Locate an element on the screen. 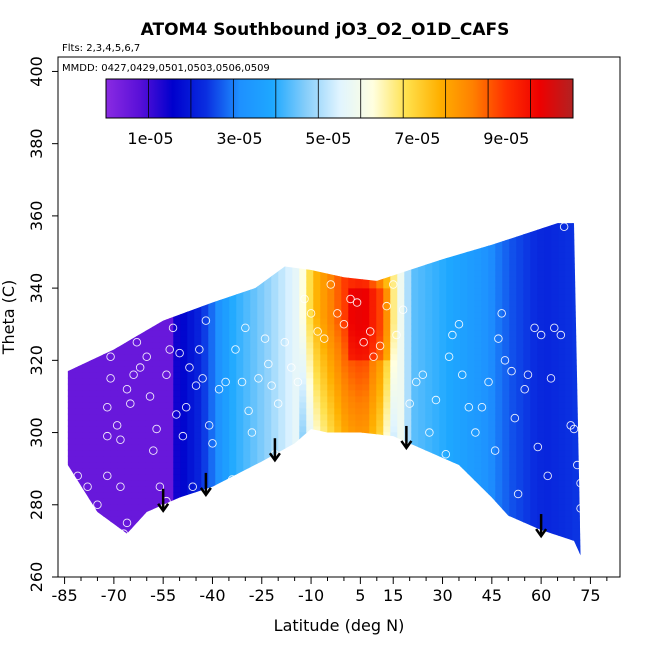 This screenshot has width=650, height=650. y-tick-label: 280 is located at coordinates (36, 505).